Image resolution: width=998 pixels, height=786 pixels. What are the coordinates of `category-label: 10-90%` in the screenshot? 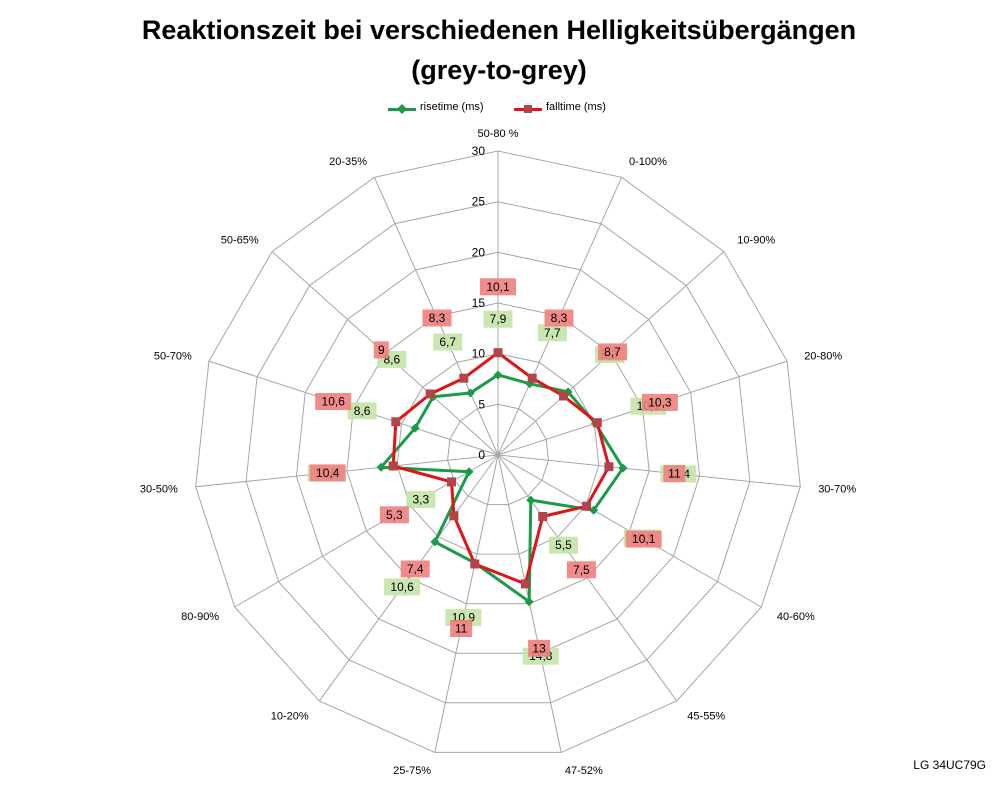 It's located at (756, 241).